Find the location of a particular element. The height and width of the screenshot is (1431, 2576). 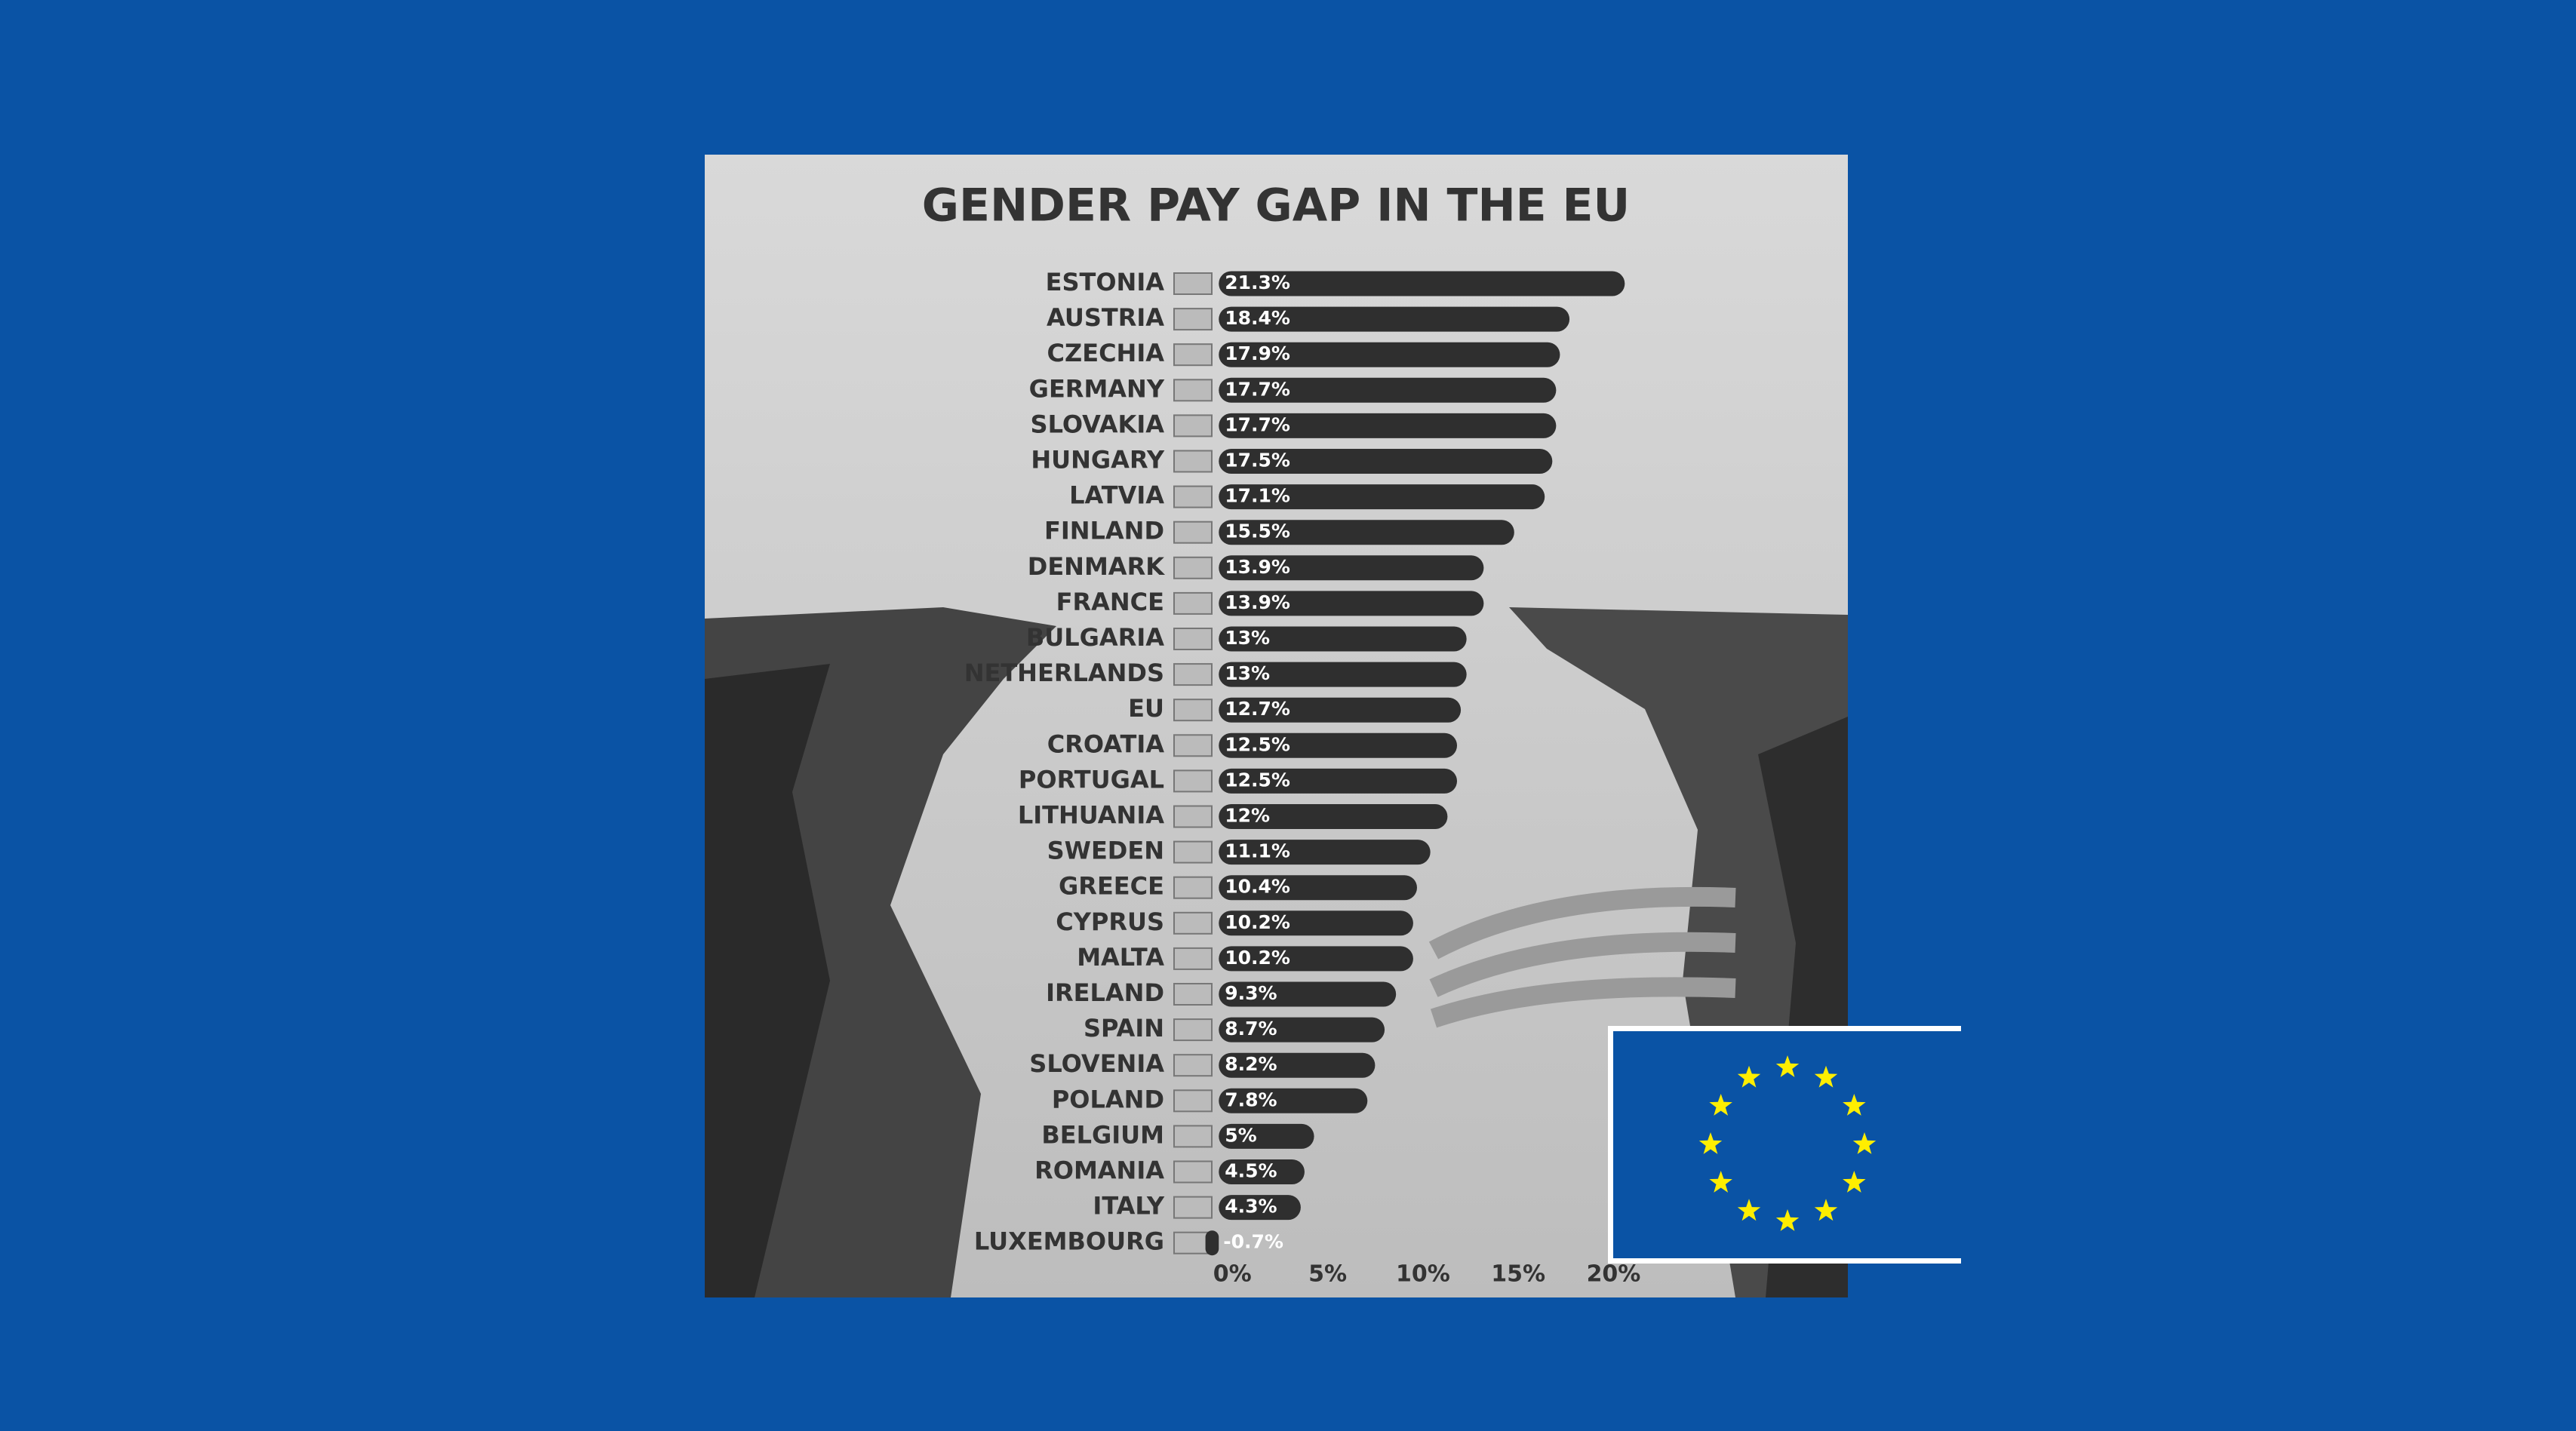

x-tick-label: 10% is located at coordinates (1423, 1274).